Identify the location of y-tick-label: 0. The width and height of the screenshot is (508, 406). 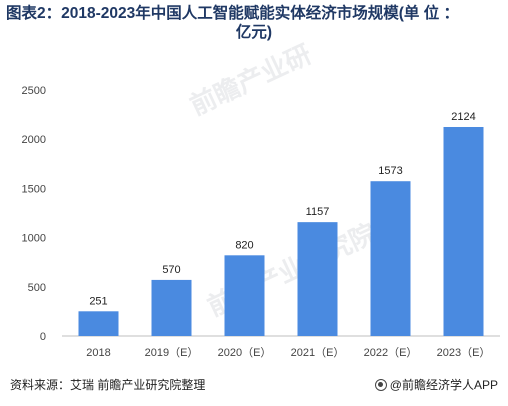
(43, 337).